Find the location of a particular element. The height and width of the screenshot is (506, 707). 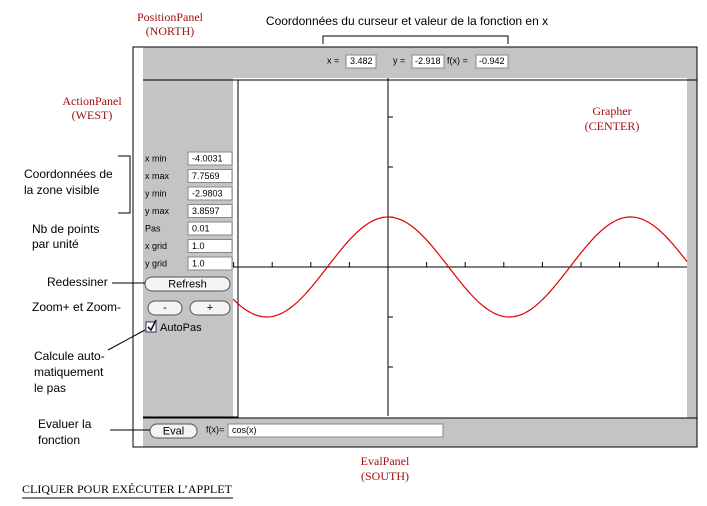

expression: cos(x) is located at coordinates (244, 430).